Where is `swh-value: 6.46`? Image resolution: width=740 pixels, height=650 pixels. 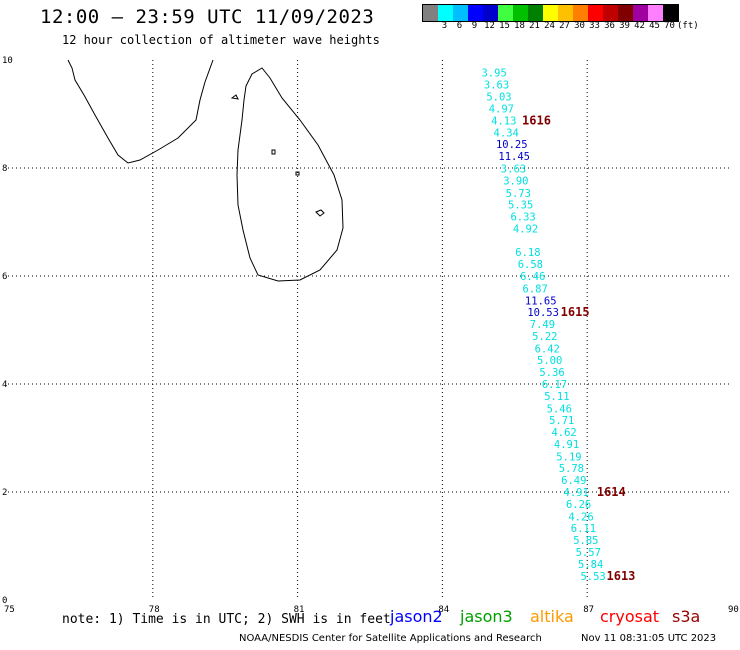 swh-value: 6.46 is located at coordinates (532, 277).